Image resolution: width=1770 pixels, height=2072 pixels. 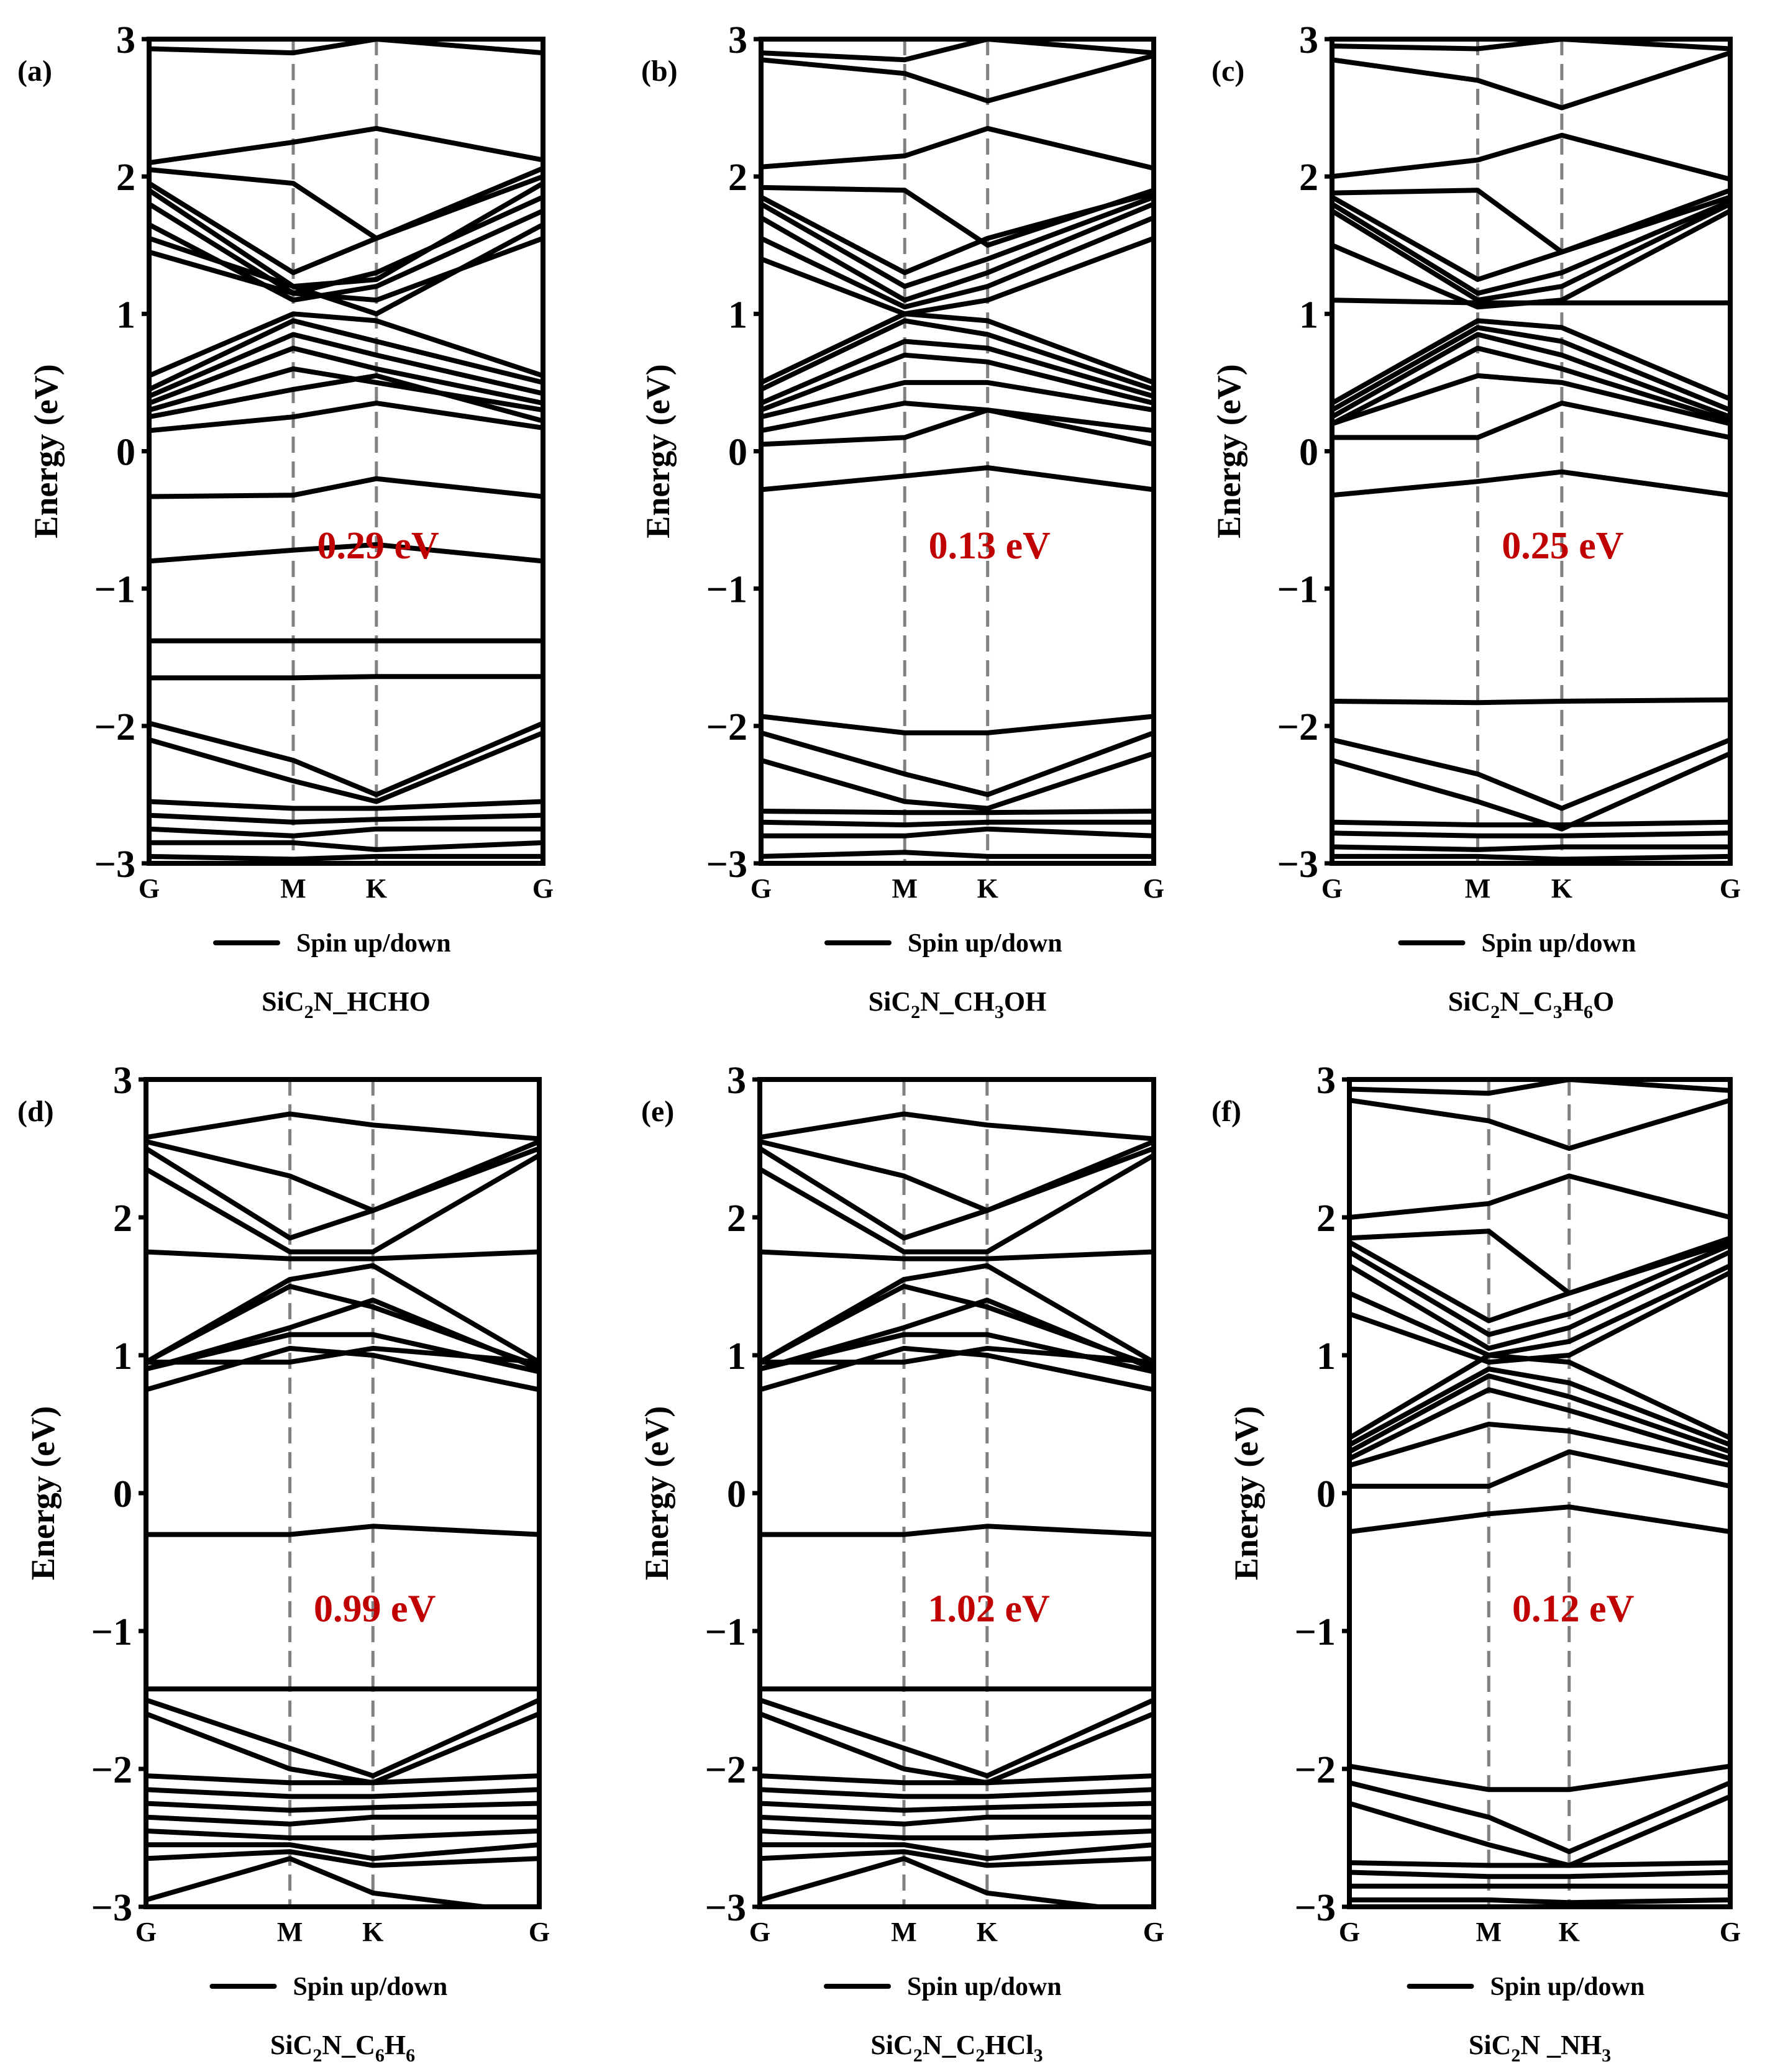 I want to click on band-gap-label: 0.12 eV, so click(x=1573, y=1609).